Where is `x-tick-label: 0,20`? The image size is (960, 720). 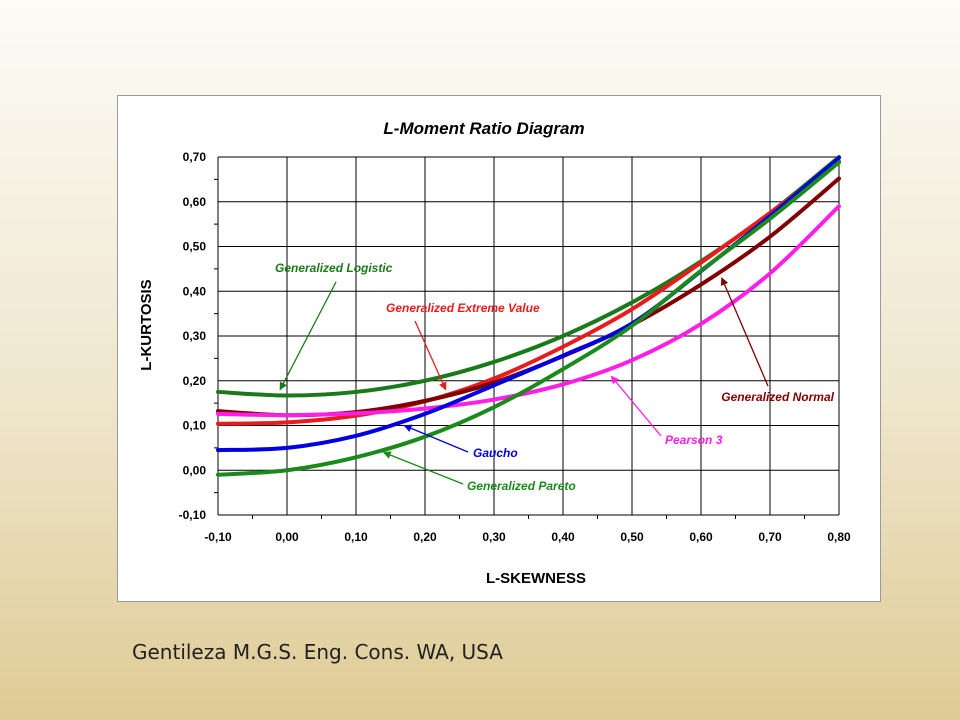 x-tick-label: 0,20 is located at coordinates (425, 537).